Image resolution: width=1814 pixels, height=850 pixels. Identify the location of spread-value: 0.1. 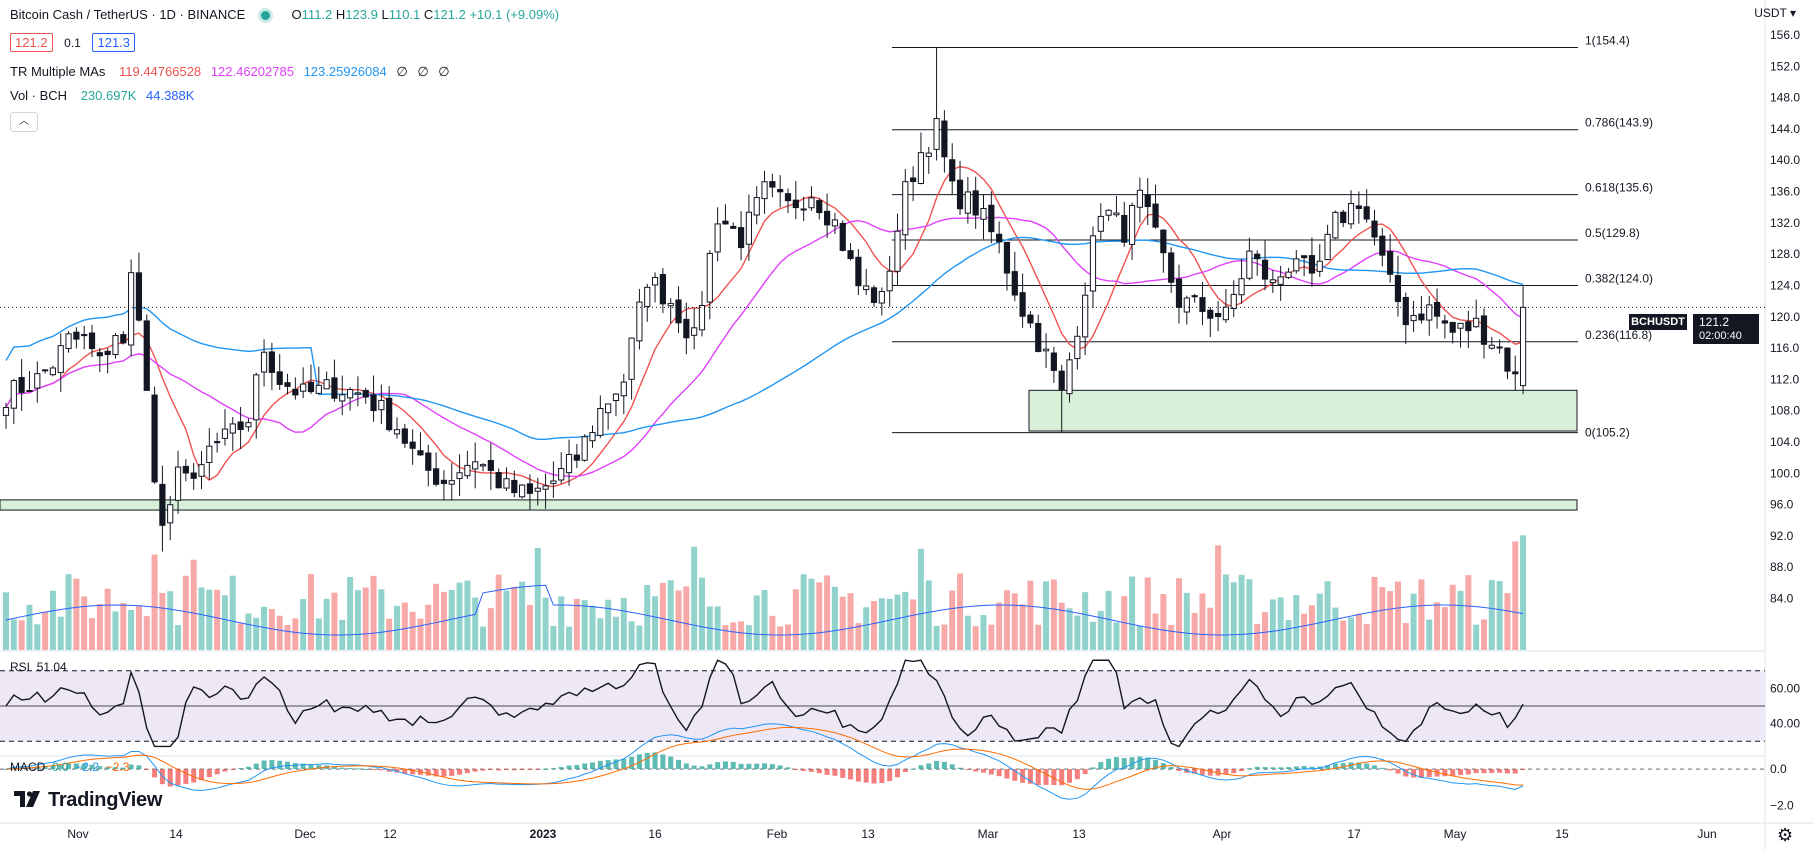
(72, 43).